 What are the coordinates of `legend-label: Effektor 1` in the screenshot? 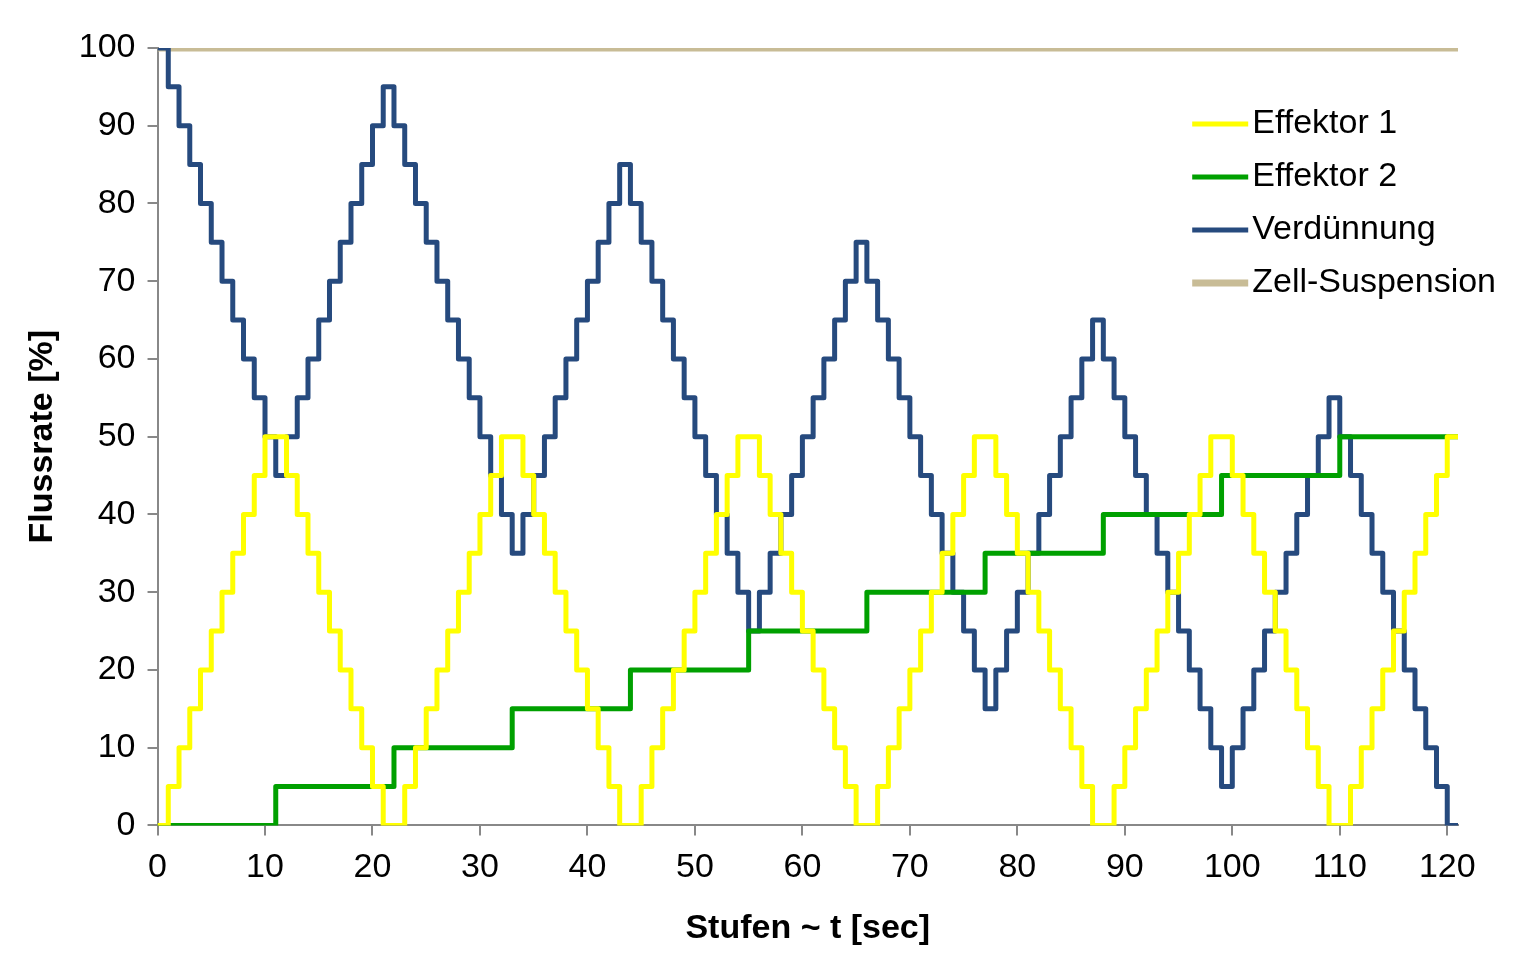 It's located at (1325, 121).